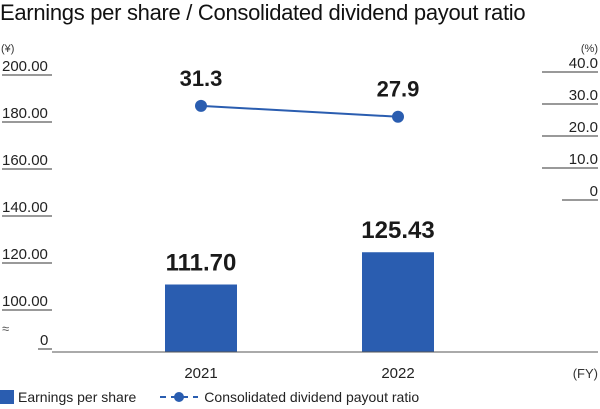 The width and height of the screenshot is (600, 409). Describe the element at coordinates (325, 366) in the screenshot. I see `x-axis: 2021 2022 (FY)` at that location.